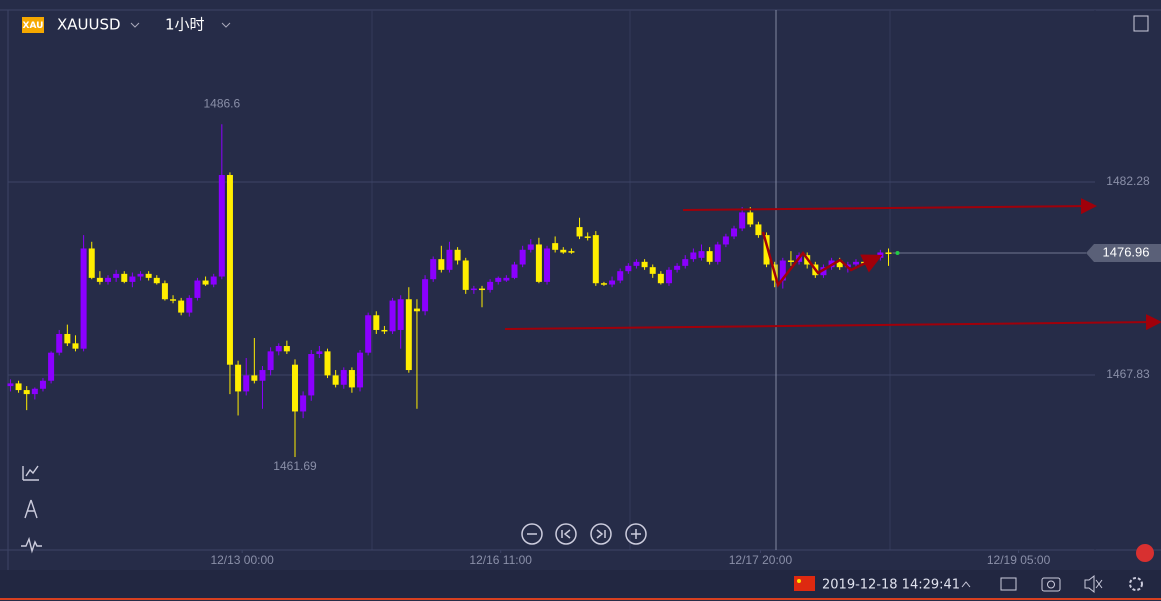  I want to click on last-price-dot, so click(897, 253).